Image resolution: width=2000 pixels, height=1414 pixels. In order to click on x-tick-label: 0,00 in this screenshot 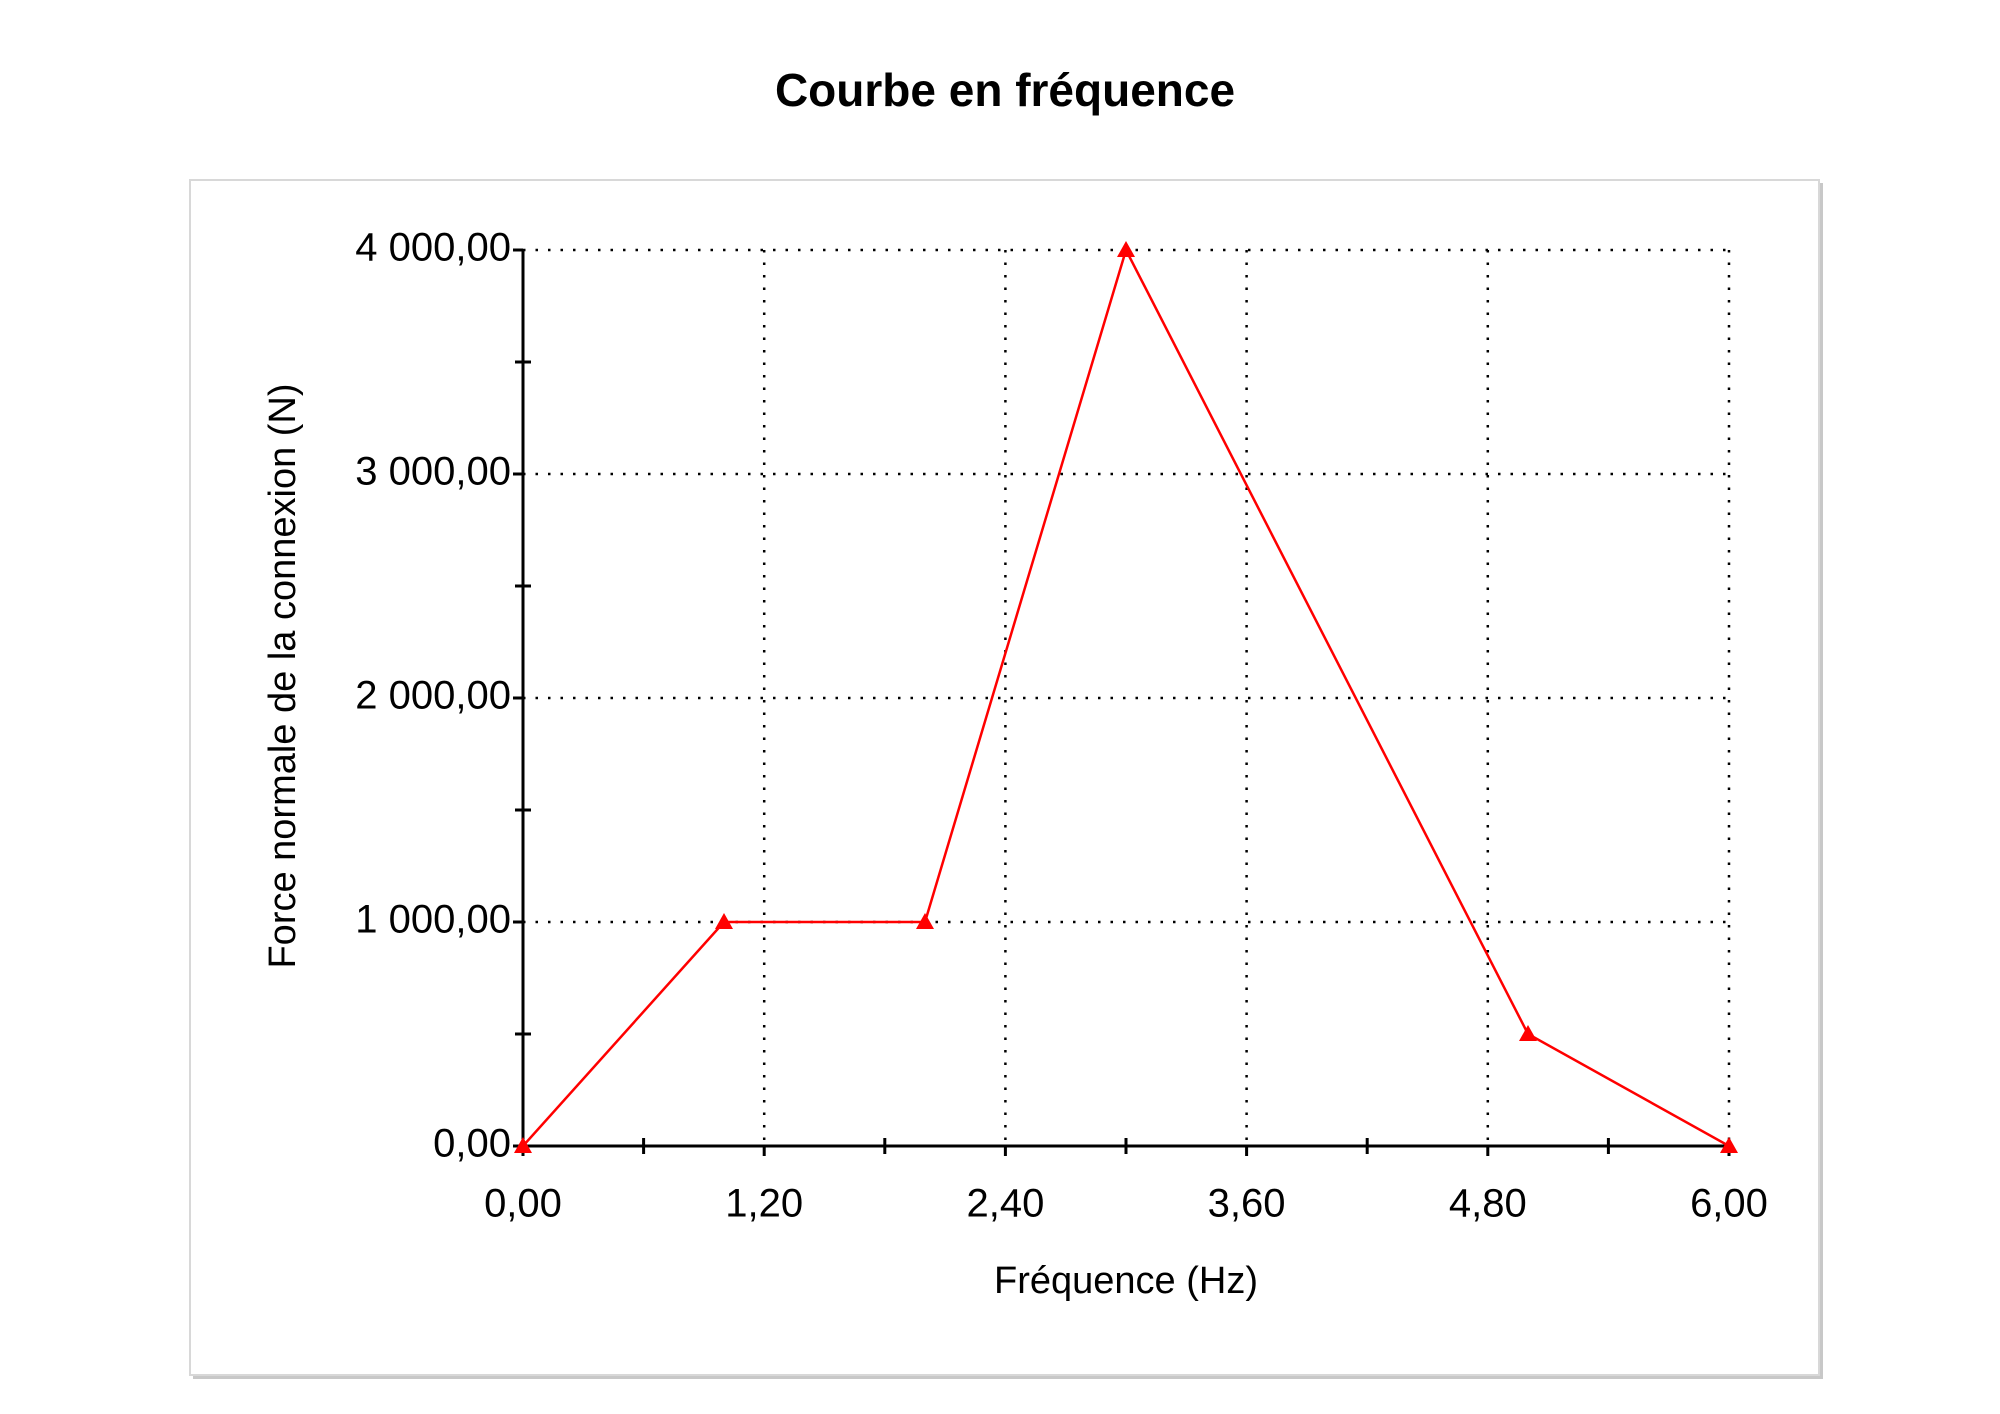, I will do `click(523, 1204)`.